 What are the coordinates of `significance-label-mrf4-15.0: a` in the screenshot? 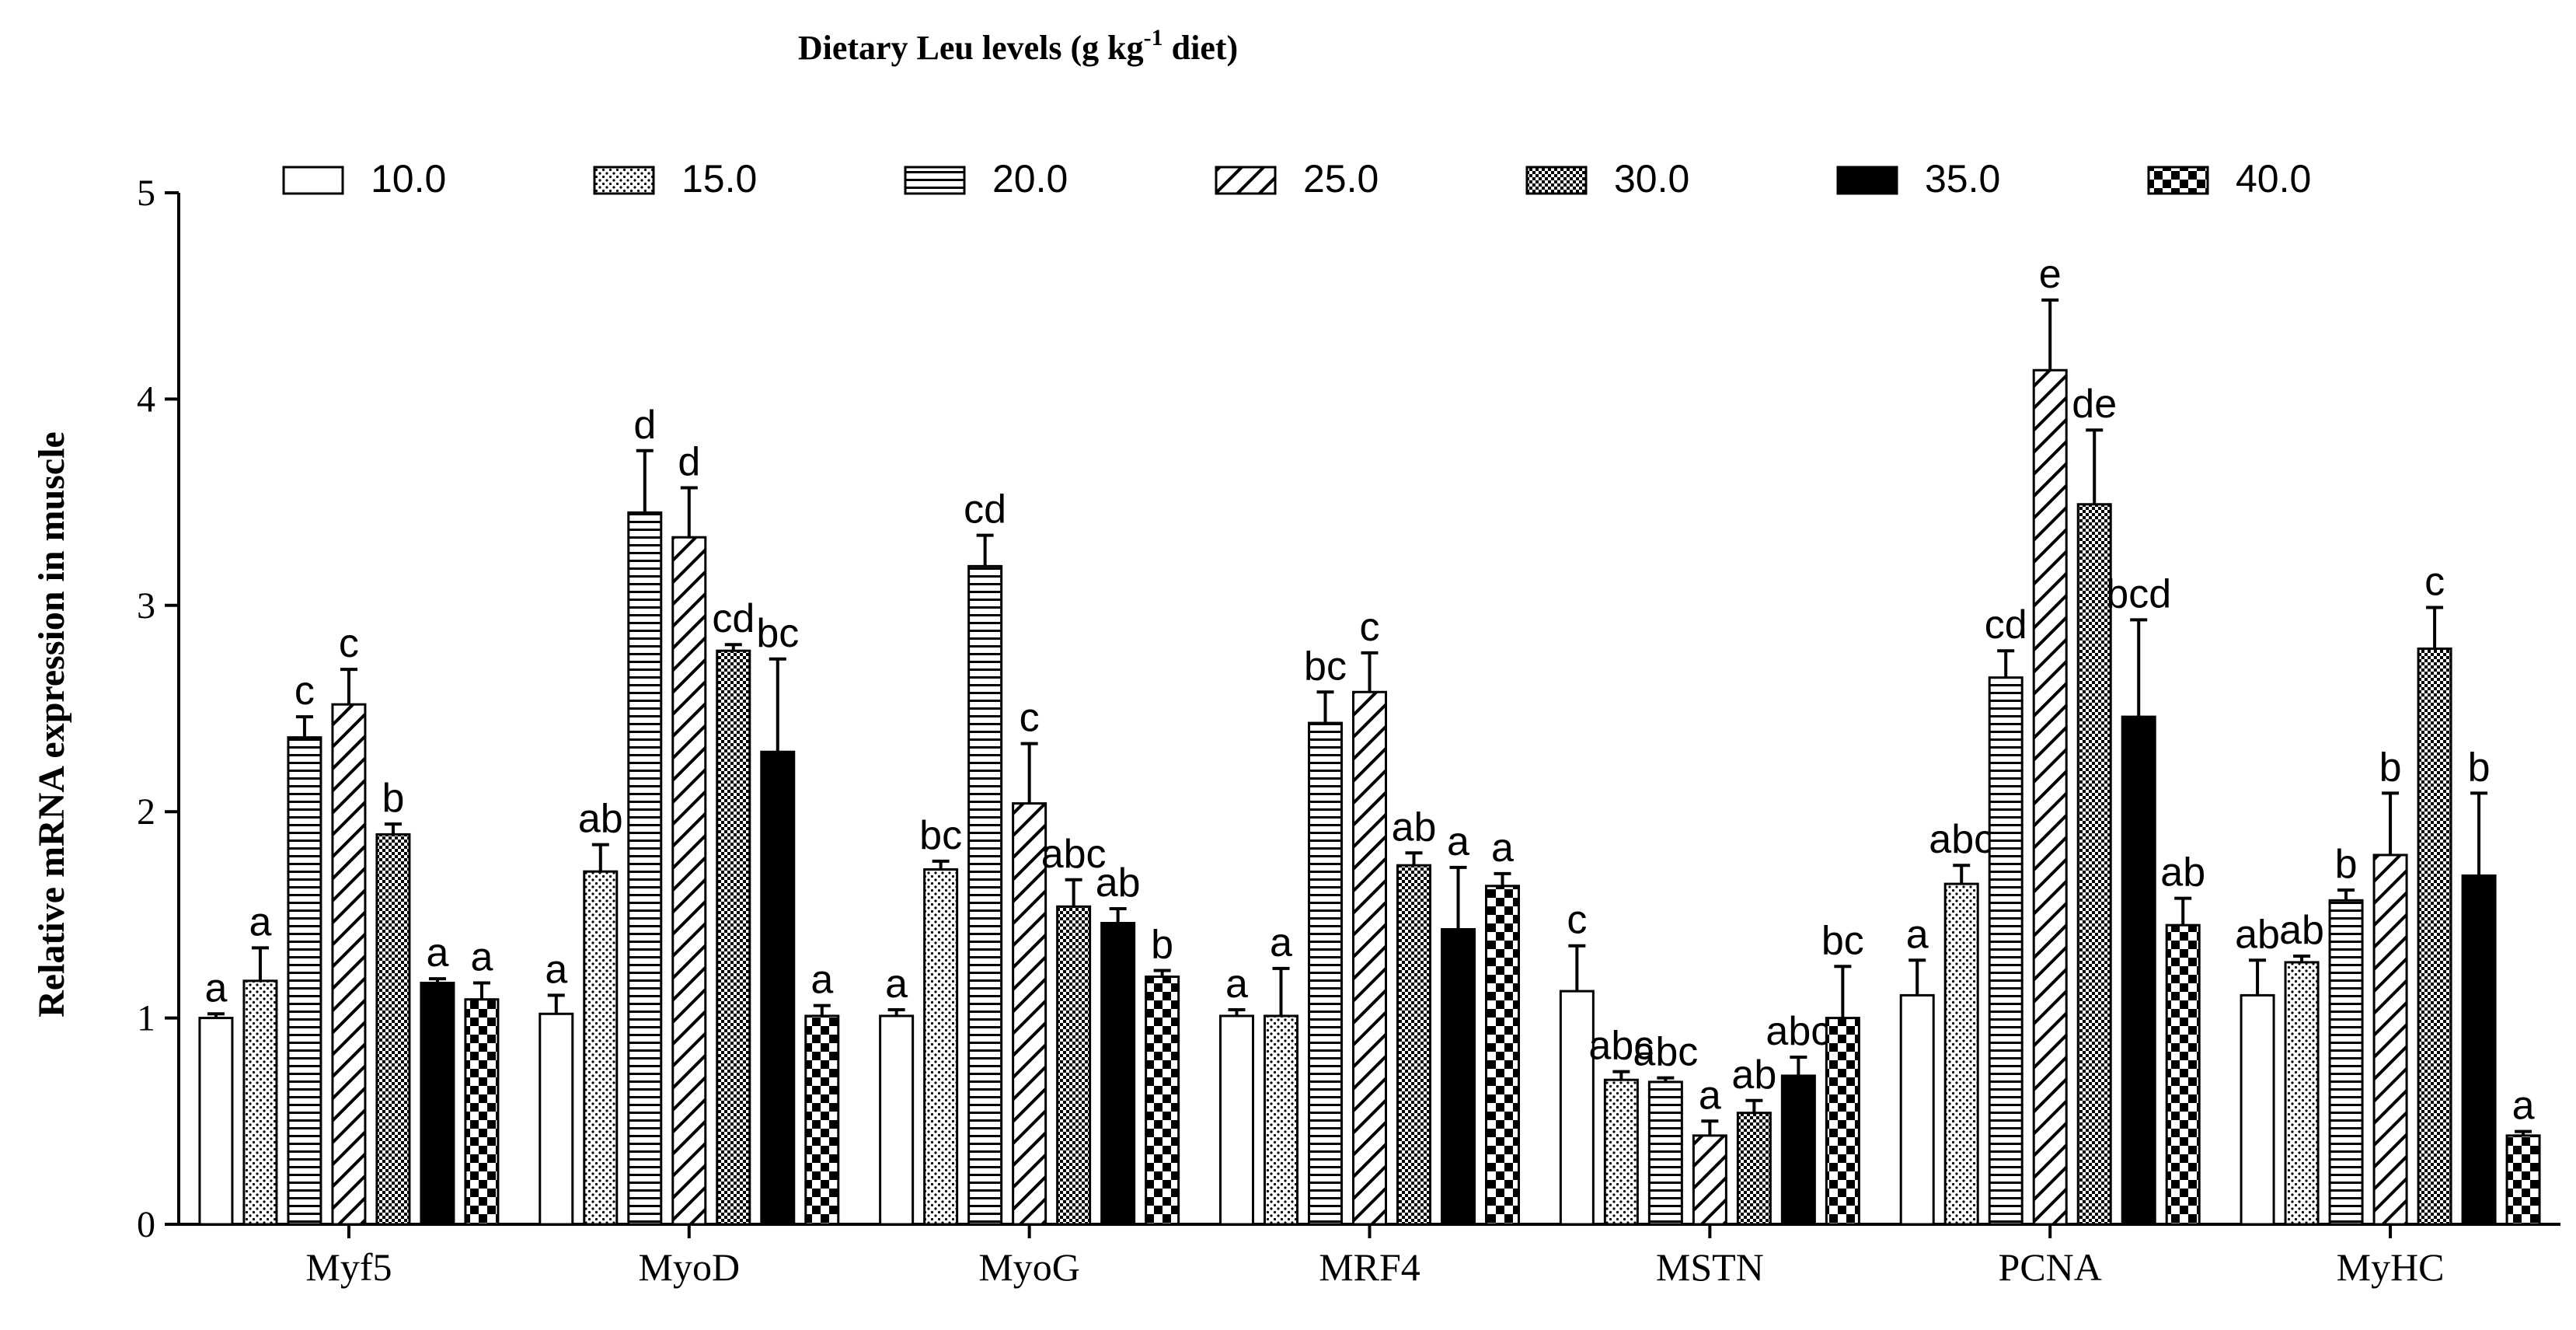 It's located at (1281, 942).